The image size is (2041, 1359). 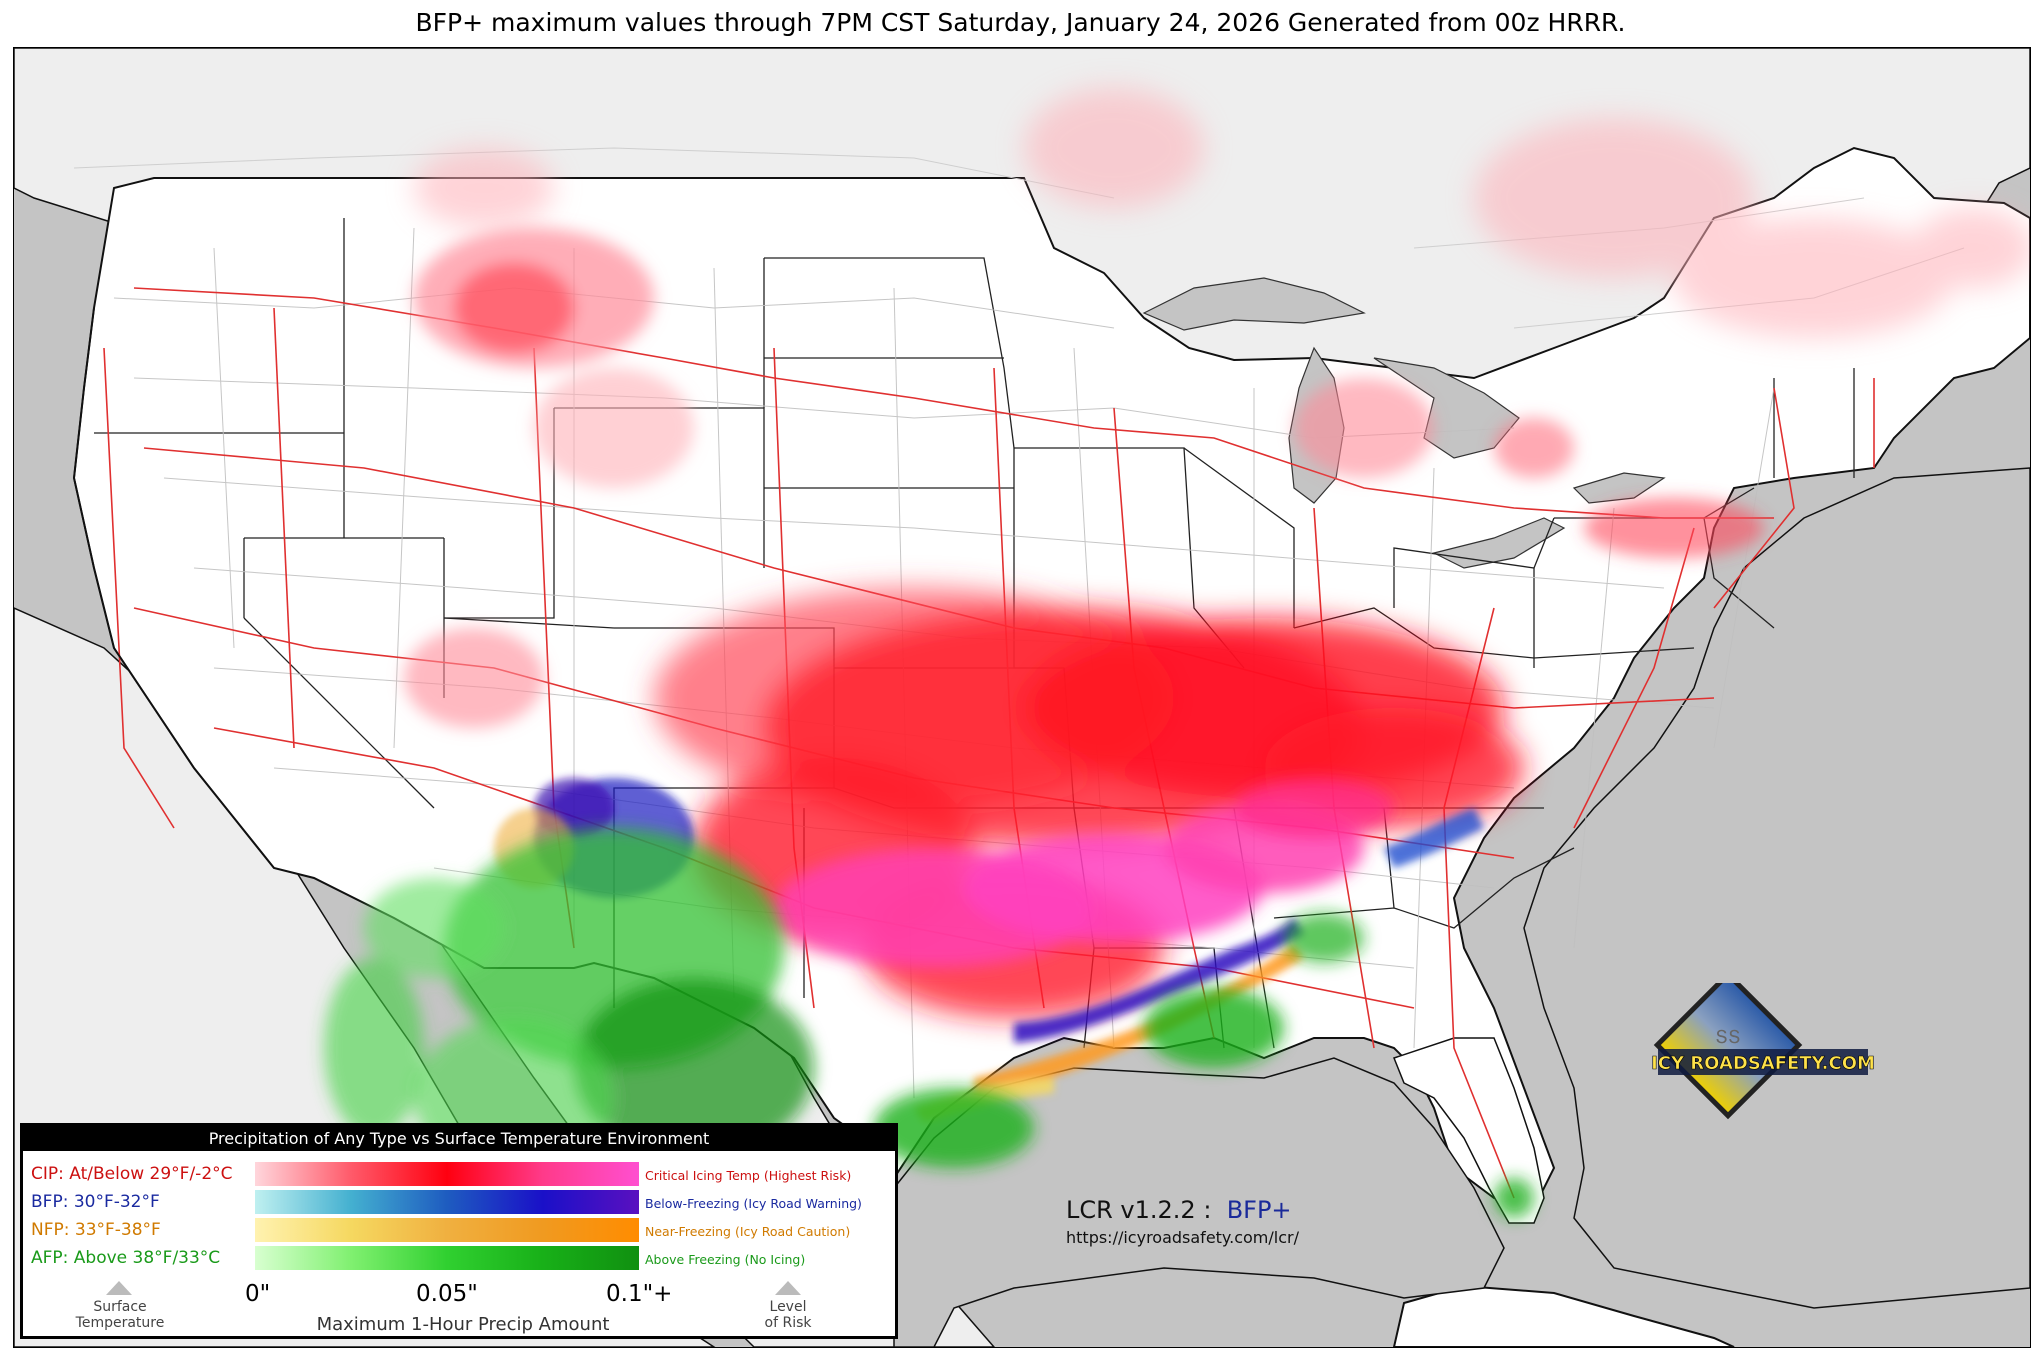 I want to click on legend-tick-mid: 0.05", so click(x=447, y=1294).